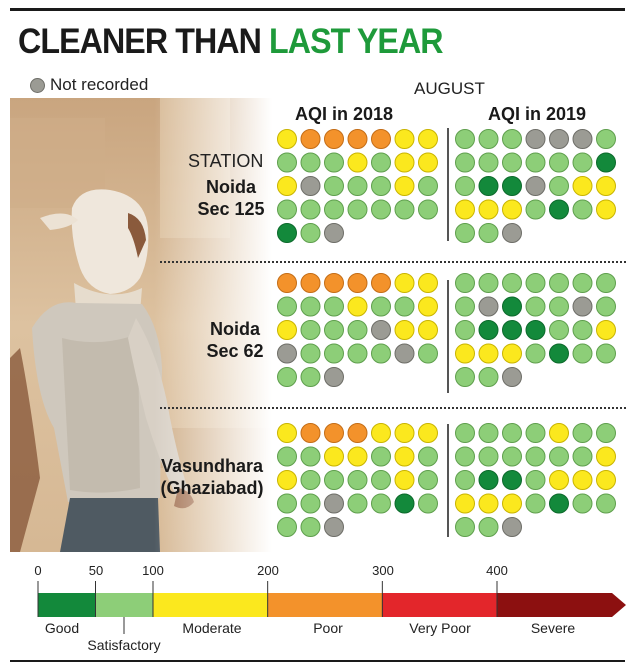  Describe the element at coordinates (440, 628) in the screenshot. I see `scale-label-very-poor: Very Poor` at that location.